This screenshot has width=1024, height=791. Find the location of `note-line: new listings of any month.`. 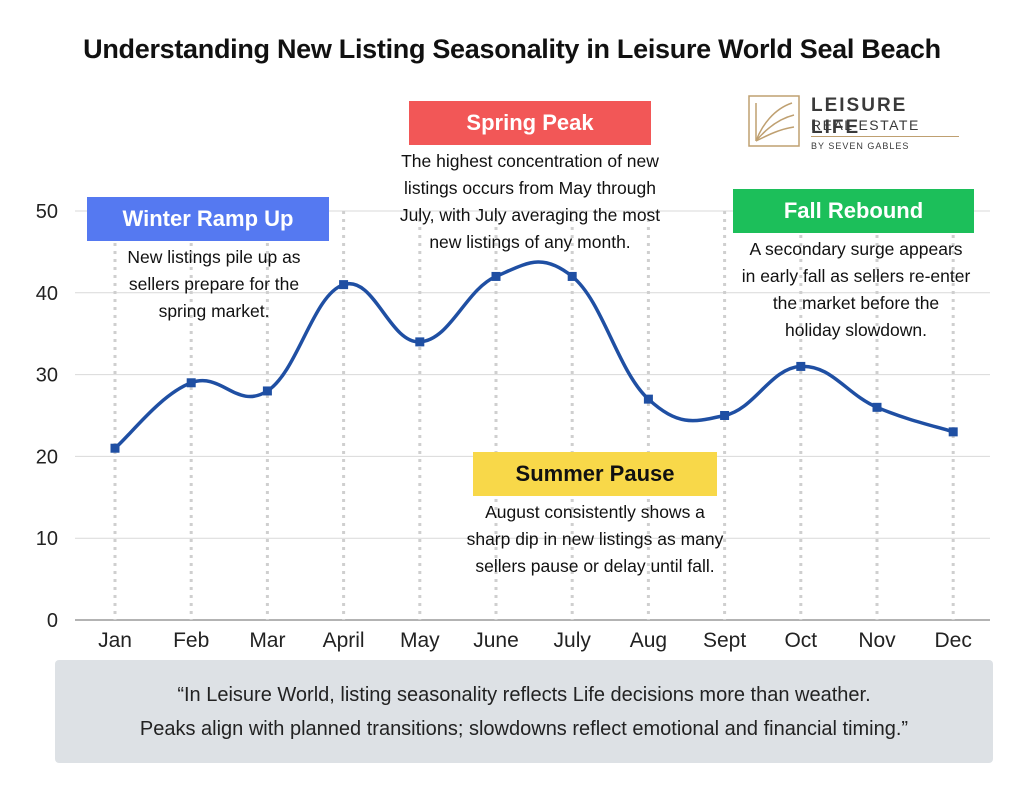

note-line: new listings of any month. is located at coordinates (530, 242).